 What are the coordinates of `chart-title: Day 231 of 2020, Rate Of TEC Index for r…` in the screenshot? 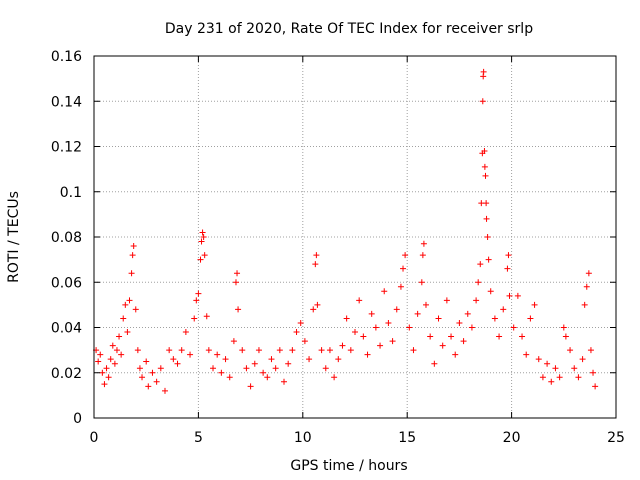 It's located at (349, 29).